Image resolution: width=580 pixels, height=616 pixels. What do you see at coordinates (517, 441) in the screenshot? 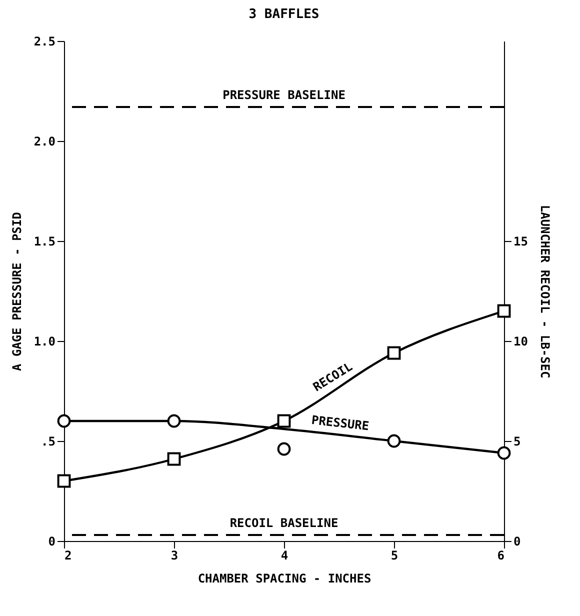
I see `y2-tick-label: 5` at bounding box center [517, 441].